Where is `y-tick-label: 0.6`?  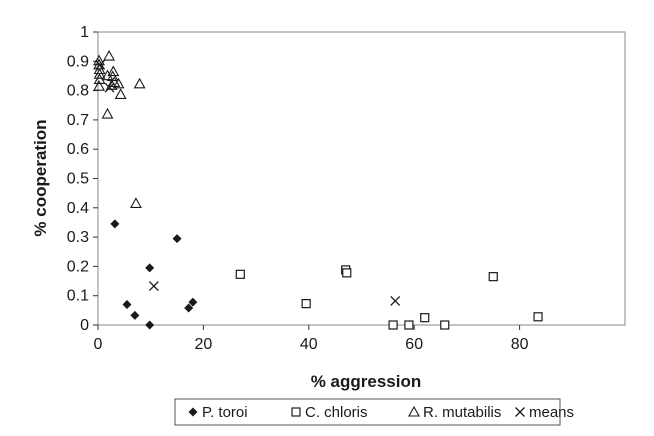 y-tick-label: 0.6 is located at coordinates (78, 149).